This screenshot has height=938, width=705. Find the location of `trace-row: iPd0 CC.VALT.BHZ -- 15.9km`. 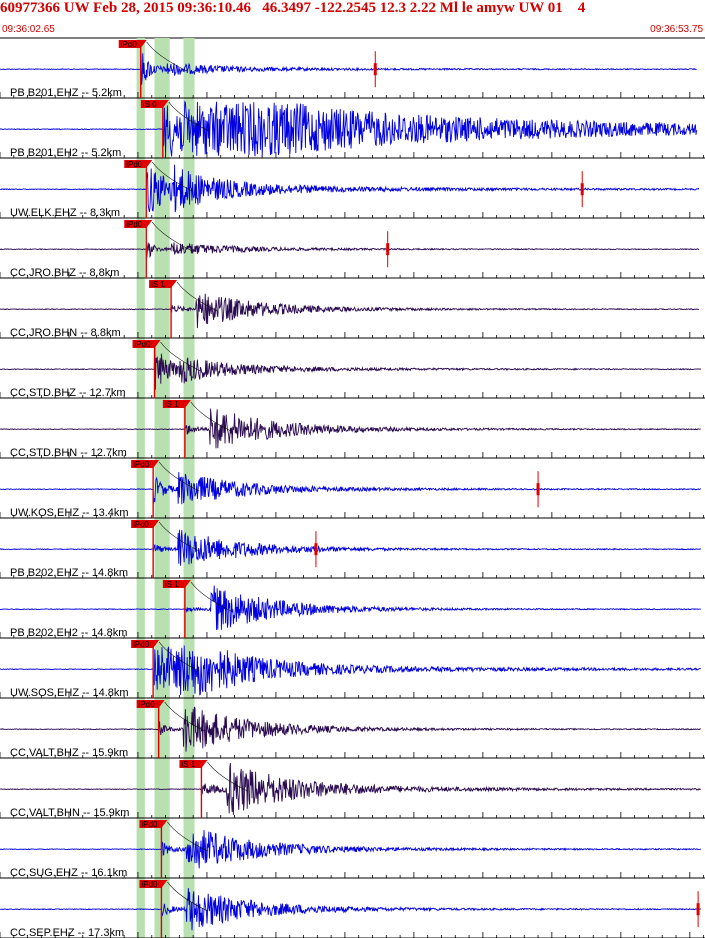

trace-row: iPd0 CC.VALT.BHZ -- 15.9km is located at coordinates (352, 729).